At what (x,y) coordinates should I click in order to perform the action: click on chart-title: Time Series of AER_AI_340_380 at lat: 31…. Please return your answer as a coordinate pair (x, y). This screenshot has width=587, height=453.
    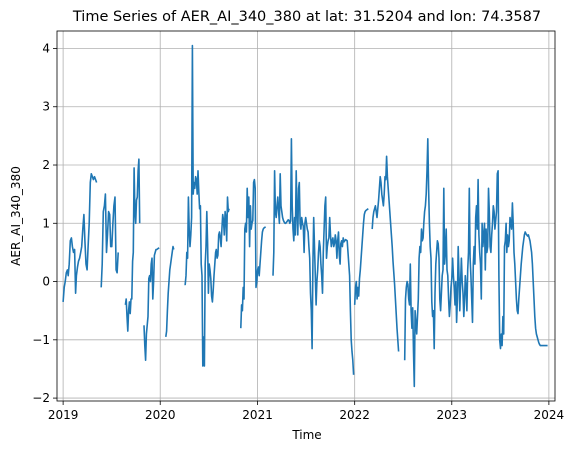
    Looking at the image, I should click on (306, 17).